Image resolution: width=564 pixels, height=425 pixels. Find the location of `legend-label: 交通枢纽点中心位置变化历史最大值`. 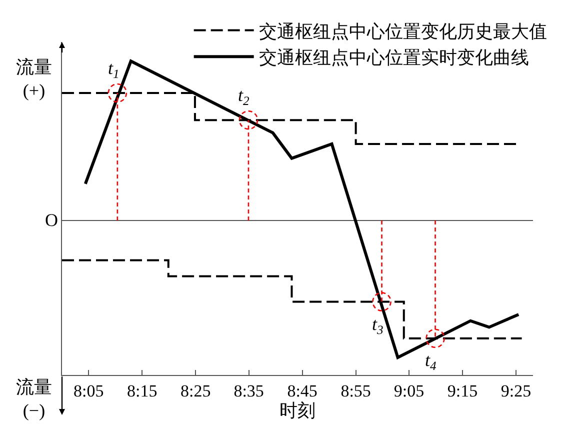

legend-label: 交通枢纽点中心位置变化历史最大值 is located at coordinates (402, 31).